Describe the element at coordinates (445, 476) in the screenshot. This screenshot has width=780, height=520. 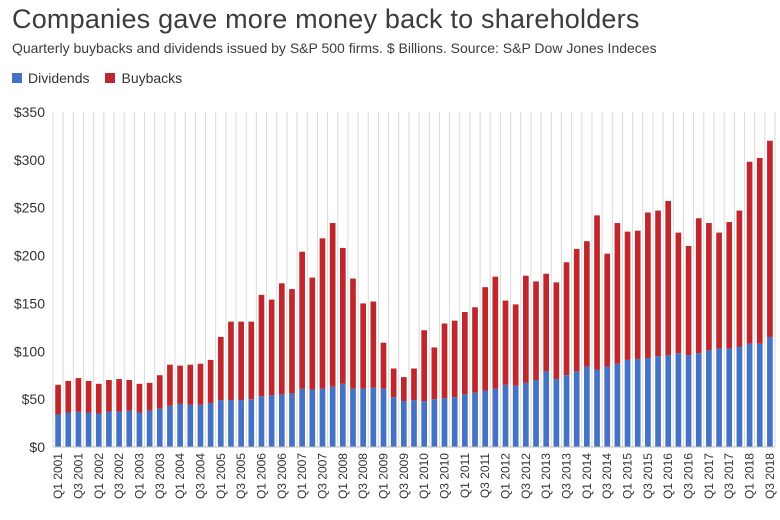
I see `x-tick-label: Q3 2010` at that location.